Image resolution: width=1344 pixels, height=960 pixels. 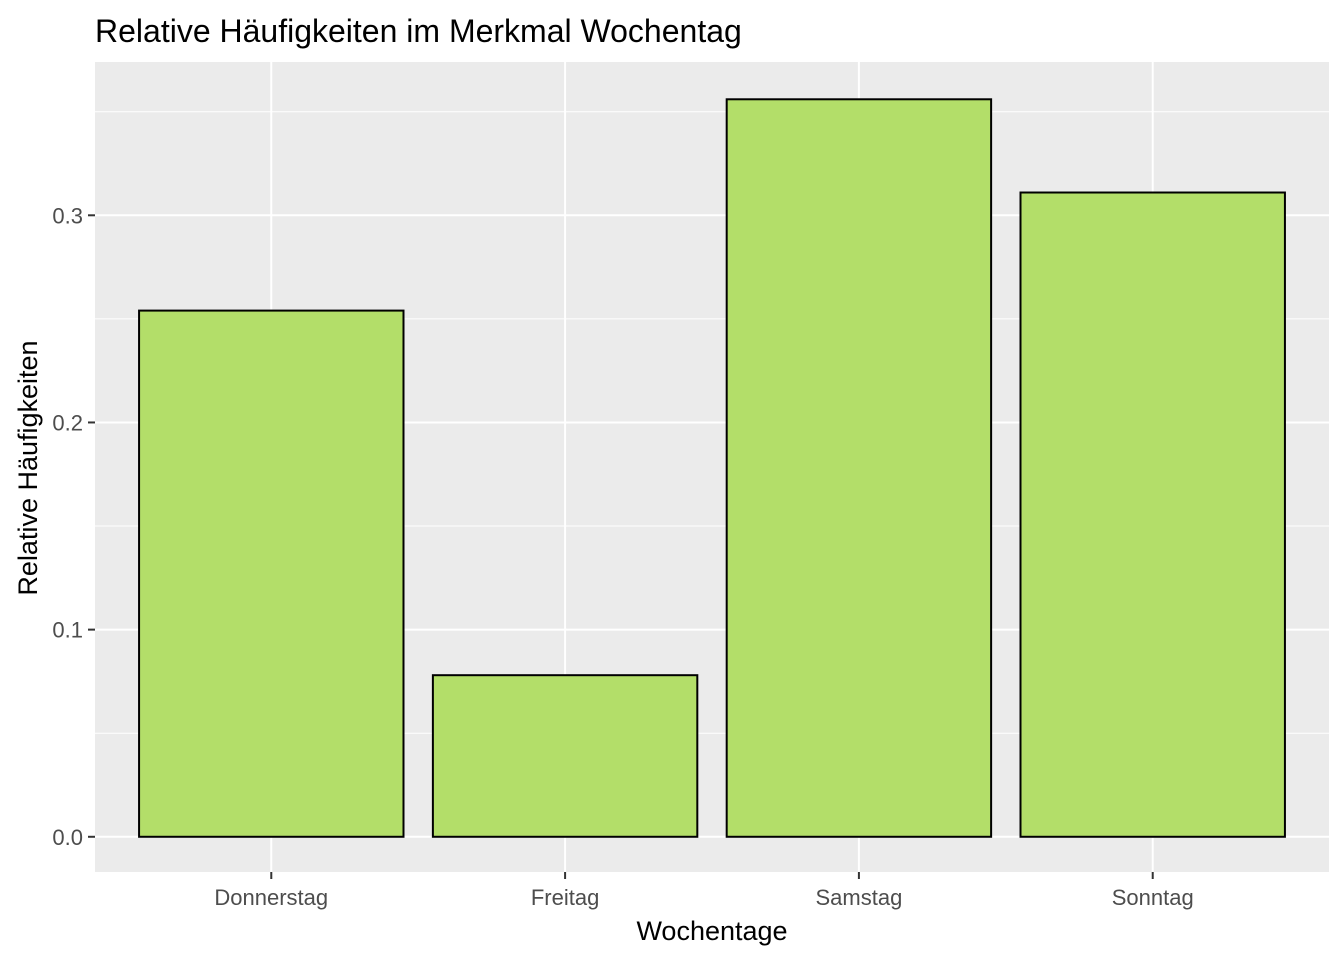 What do you see at coordinates (711, 931) in the screenshot?
I see `x-axis-title: Wochentage` at bounding box center [711, 931].